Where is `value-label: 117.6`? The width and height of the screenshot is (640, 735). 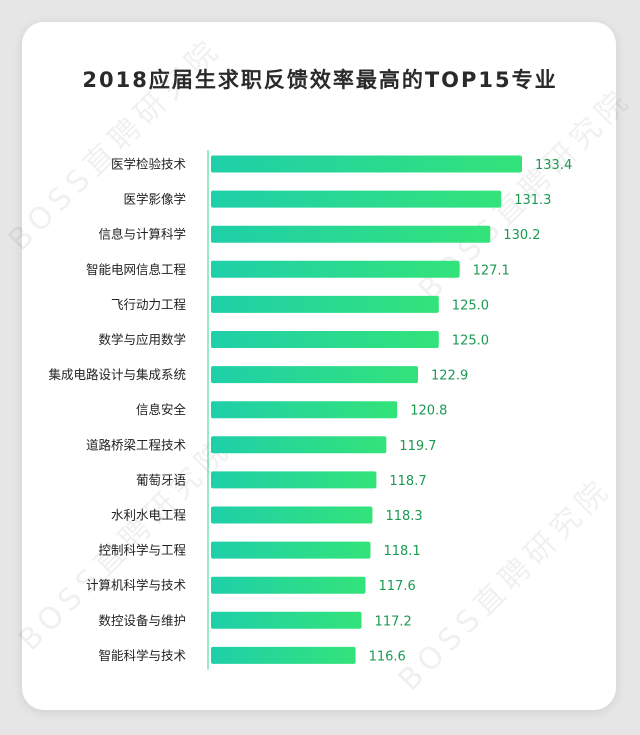 value-label: 117.6 is located at coordinates (397, 586).